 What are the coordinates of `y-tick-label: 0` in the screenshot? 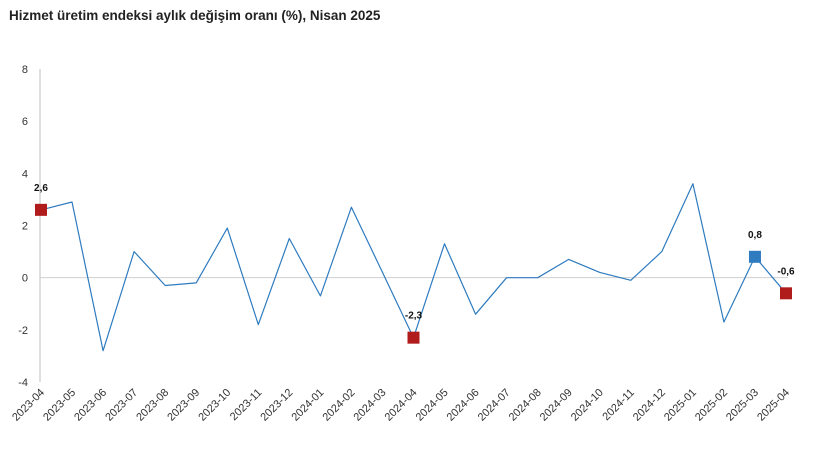 It's located at (25, 279).